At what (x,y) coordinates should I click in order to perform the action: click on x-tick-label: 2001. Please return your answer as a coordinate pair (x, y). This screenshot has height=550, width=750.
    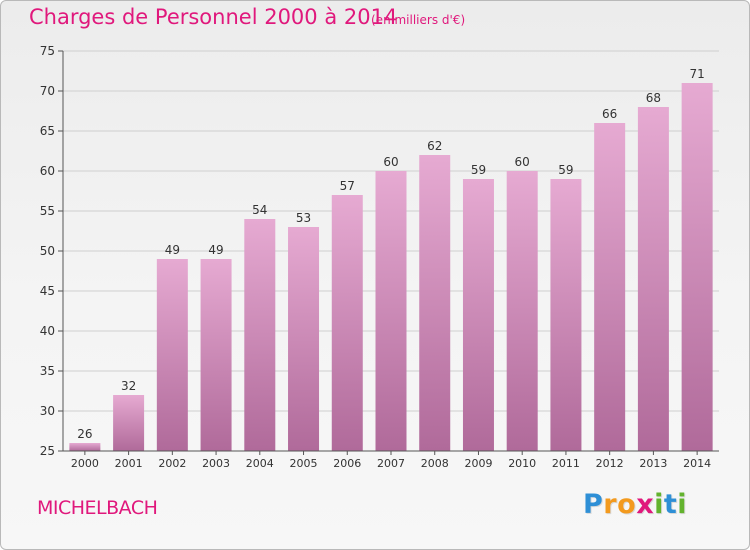
    Looking at the image, I should click on (129, 463).